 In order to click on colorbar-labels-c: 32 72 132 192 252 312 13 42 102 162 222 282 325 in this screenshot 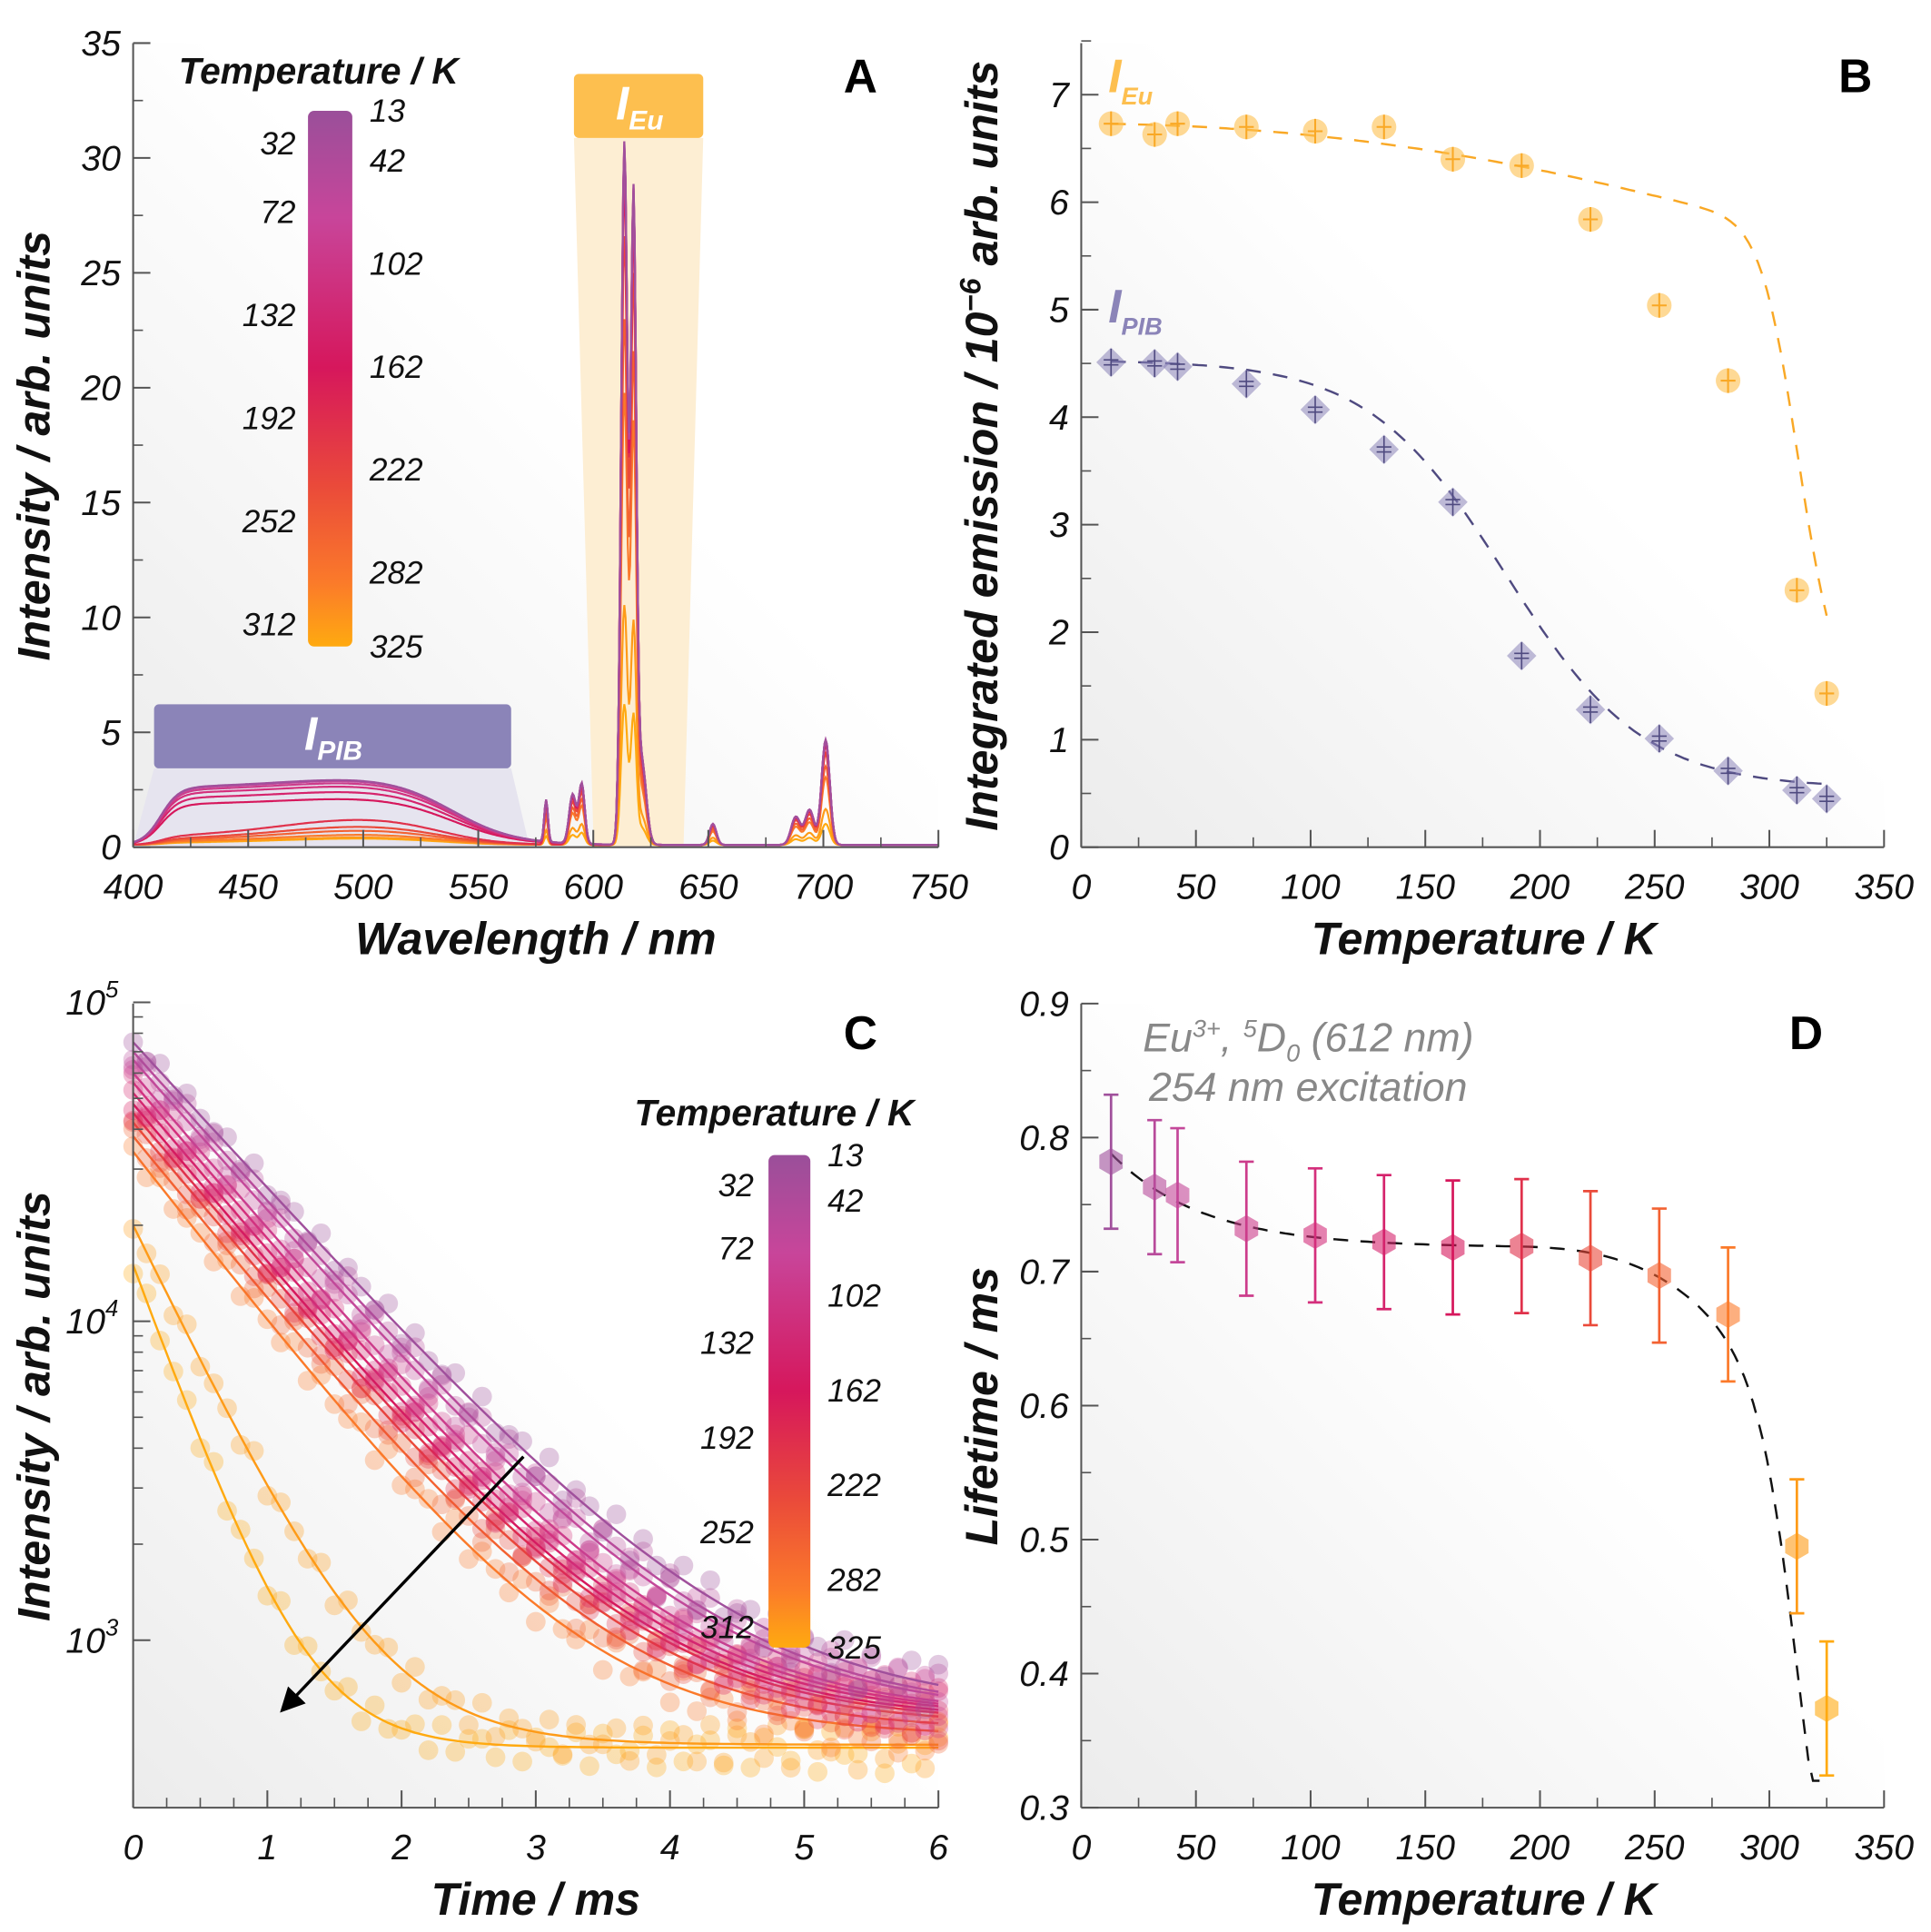, I will do `click(790, 1402)`.